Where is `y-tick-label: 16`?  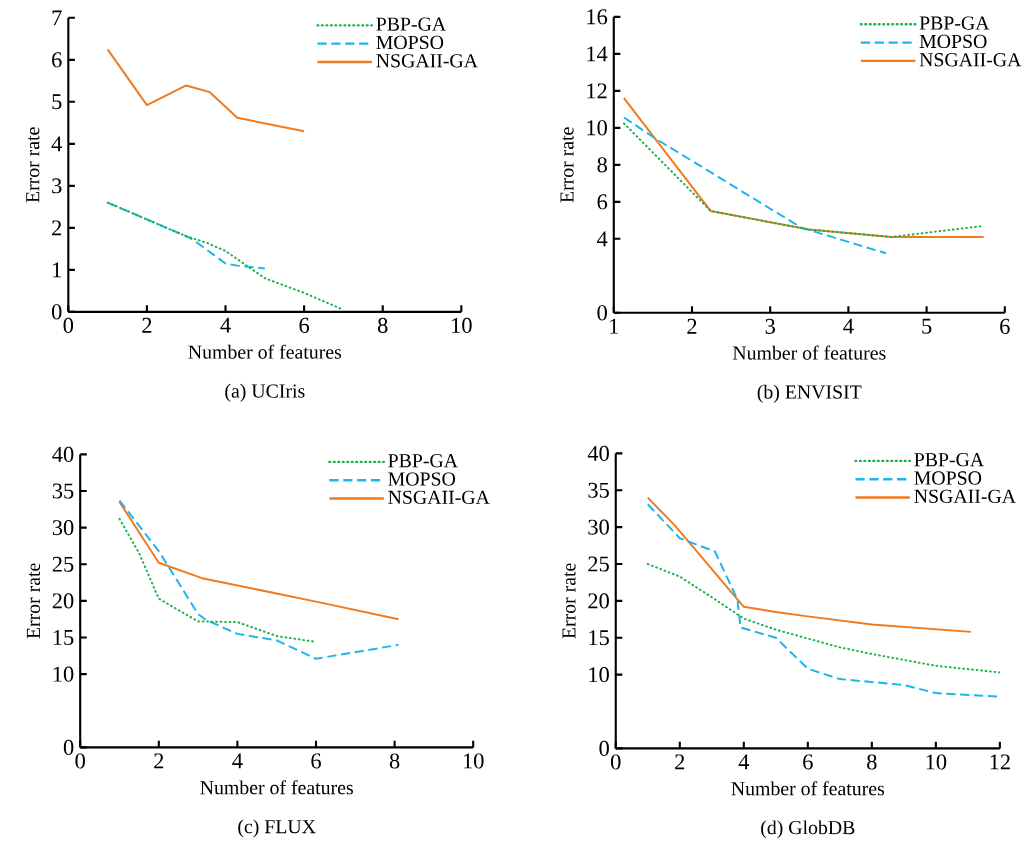
y-tick-label: 16 is located at coordinates (597, 17).